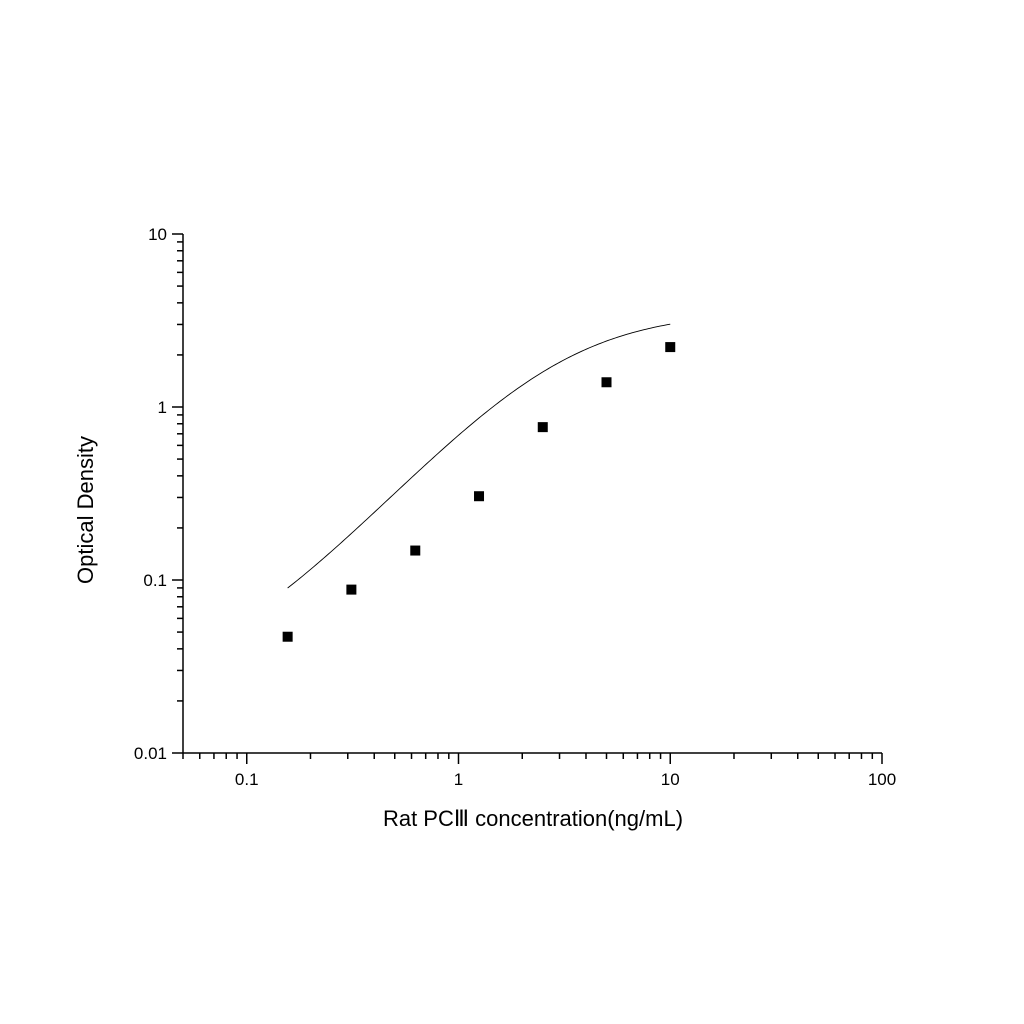 This screenshot has width=1024, height=1024. What do you see at coordinates (155, 580) in the screenshot?
I see `y-tick-label: 0.1` at bounding box center [155, 580].